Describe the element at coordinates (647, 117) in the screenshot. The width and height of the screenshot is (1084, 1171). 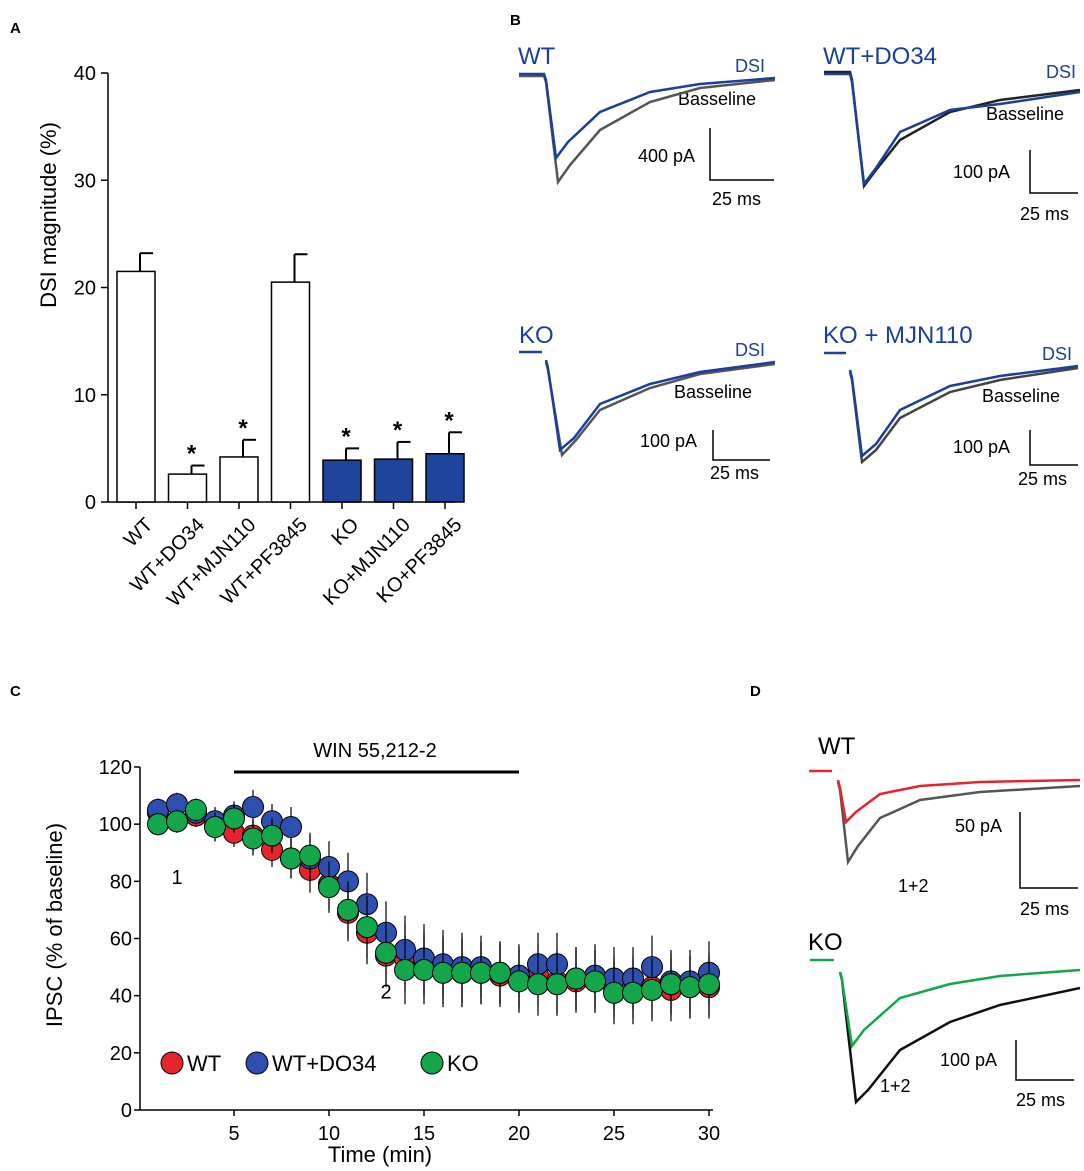
I see `trace-b1-dsi` at that location.